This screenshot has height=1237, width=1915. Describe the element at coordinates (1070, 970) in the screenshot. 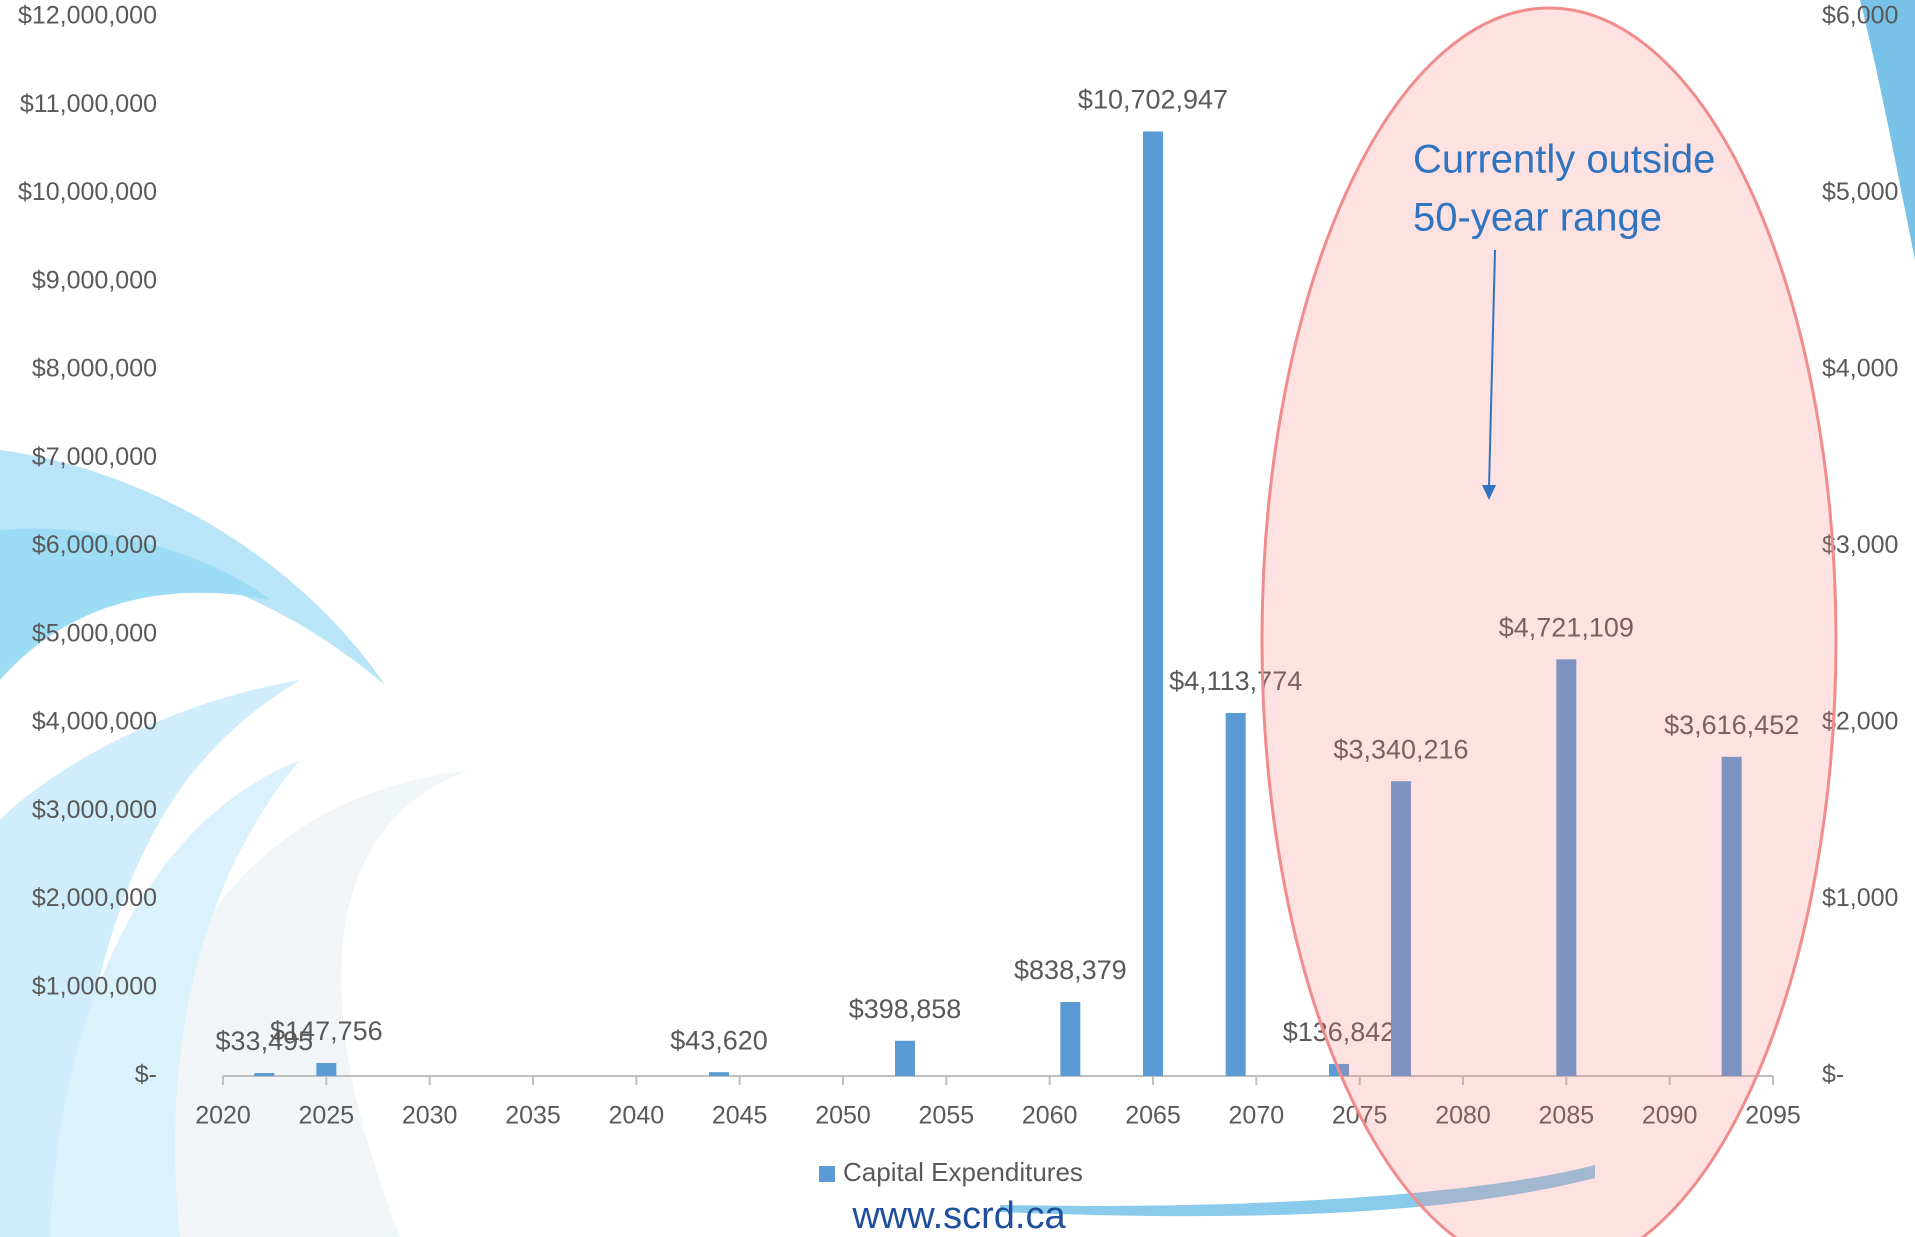

I see `value-label: $838,379` at that location.